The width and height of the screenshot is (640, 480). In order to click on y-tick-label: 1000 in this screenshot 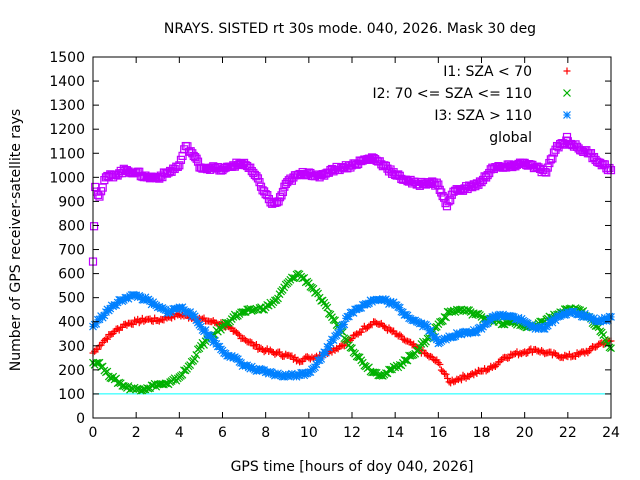, I will do `click(67, 178)`.